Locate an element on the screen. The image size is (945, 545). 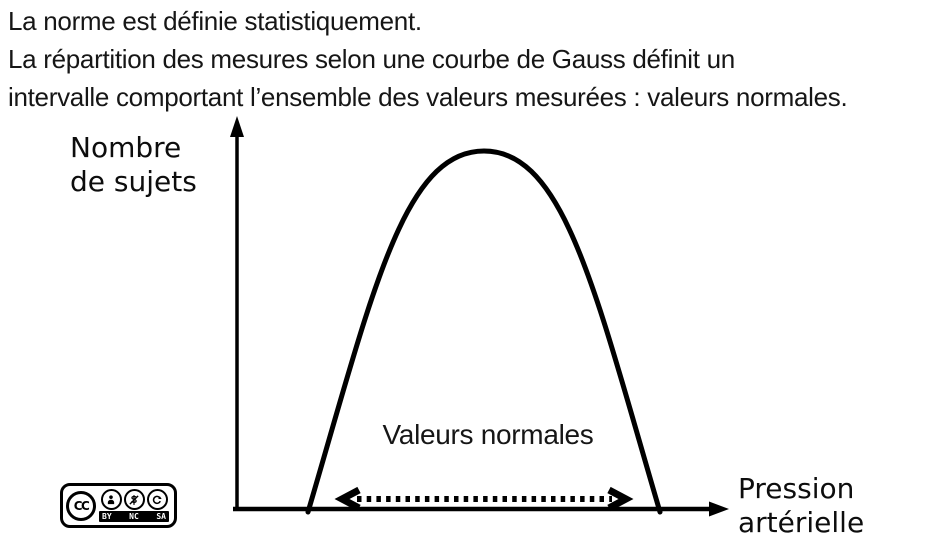
sa-label: SA is located at coordinates (161, 516).